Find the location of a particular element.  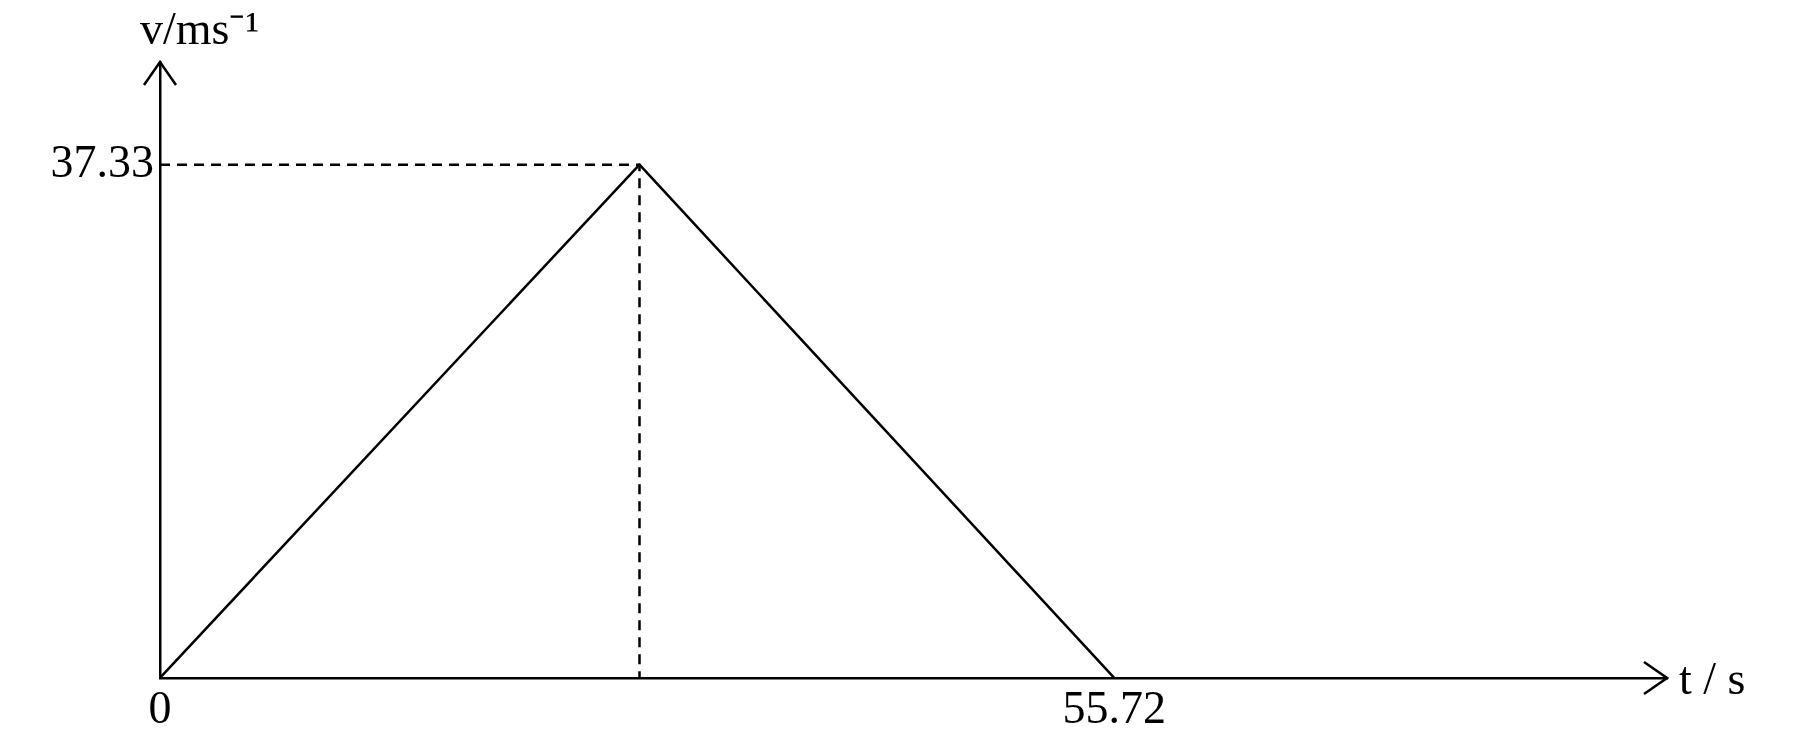

x-axis-title: t / s is located at coordinates (1712, 678).